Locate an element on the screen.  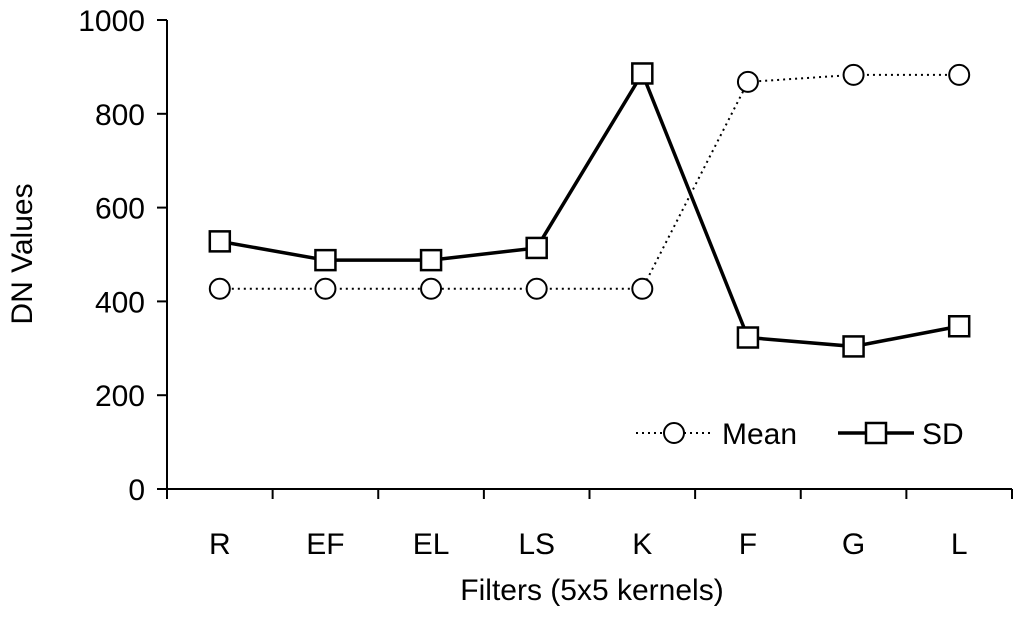
legend-item-sd: SD is located at coordinates (901, 434).